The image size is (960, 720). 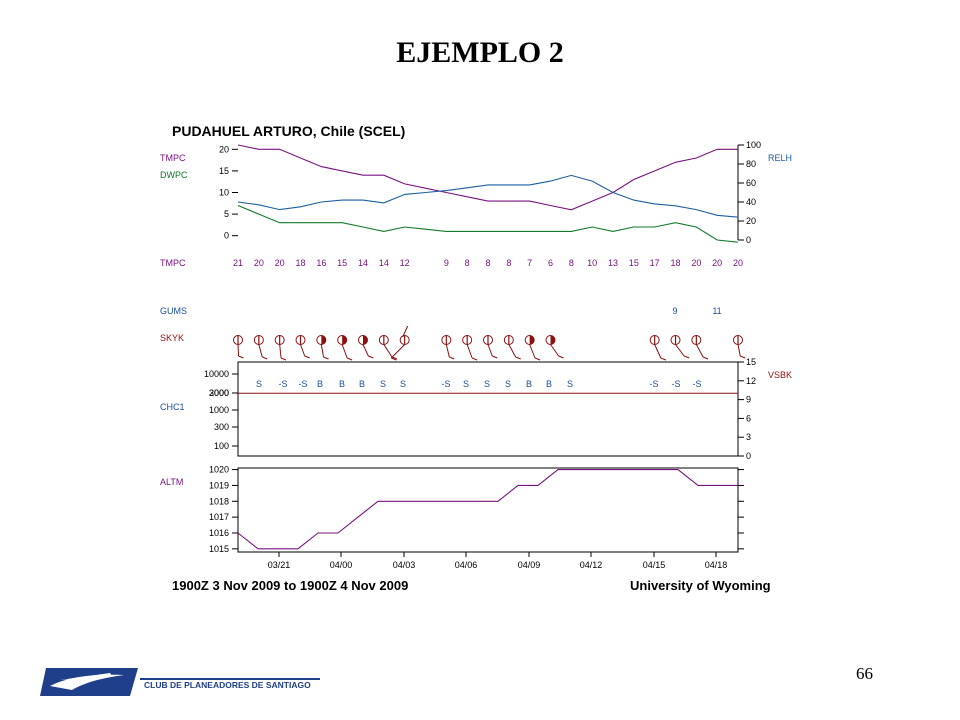 I want to click on sky-cover-symbols, so click(x=489, y=343).